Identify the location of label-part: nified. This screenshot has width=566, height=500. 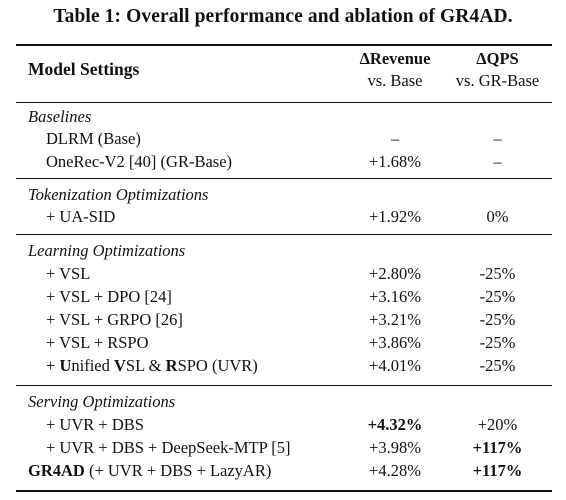
(92, 365).